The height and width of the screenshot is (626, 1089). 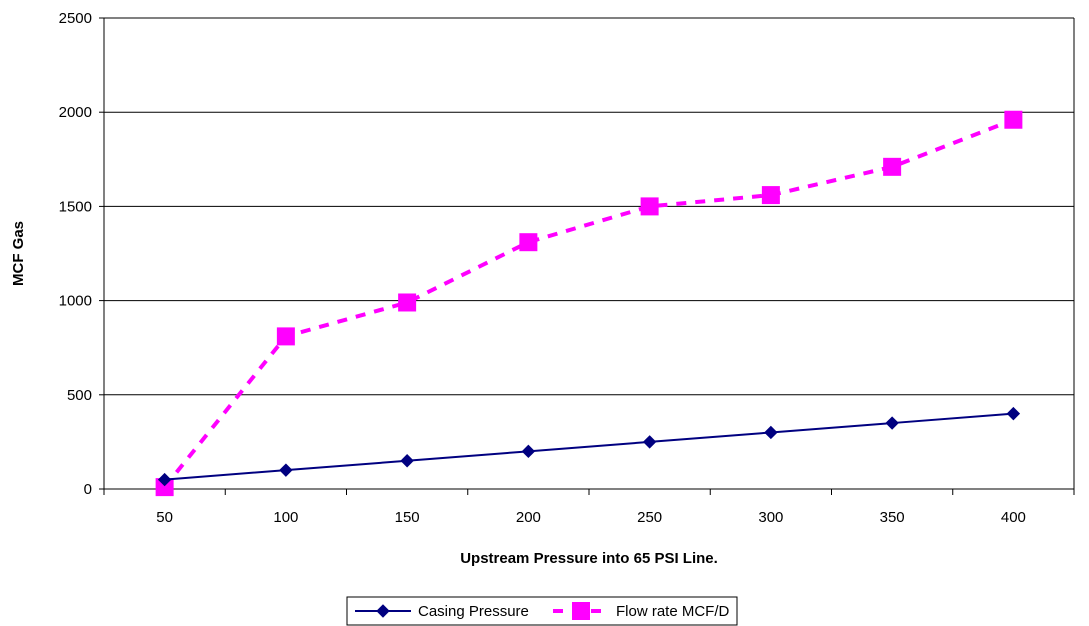 What do you see at coordinates (407, 517) in the screenshot?
I see `x-tick-label: 150` at bounding box center [407, 517].